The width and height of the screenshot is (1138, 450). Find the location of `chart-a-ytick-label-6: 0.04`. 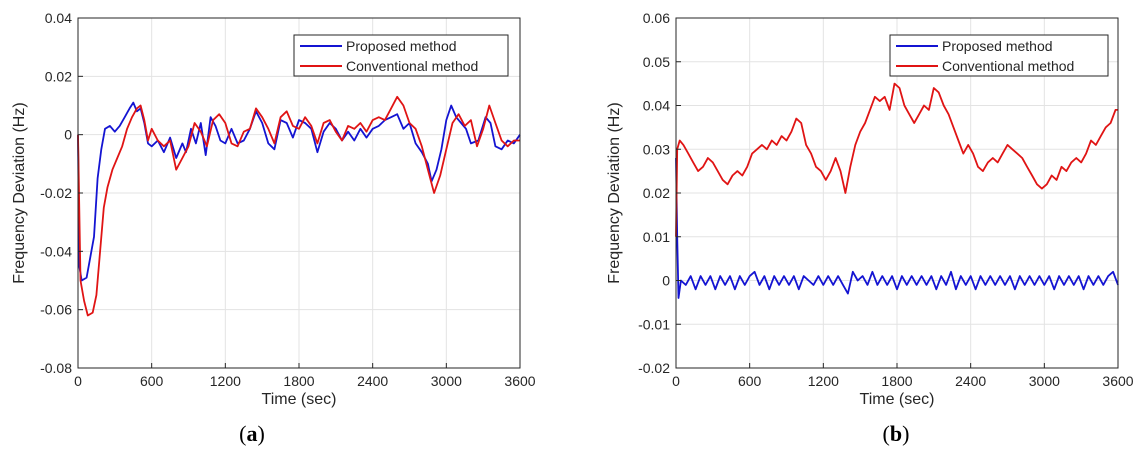

chart-a-ytick-label-6: 0.04 is located at coordinates (58, 18).